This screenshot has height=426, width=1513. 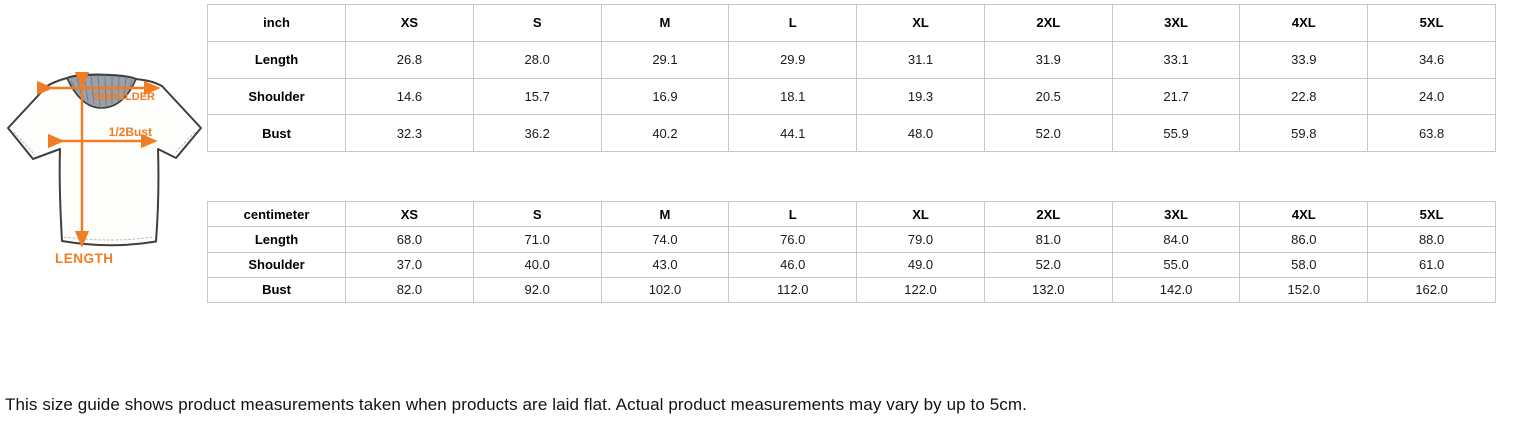 What do you see at coordinates (920, 290) in the screenshot?
I see `value-cell: 122.0` at bounding box center [920, 290].